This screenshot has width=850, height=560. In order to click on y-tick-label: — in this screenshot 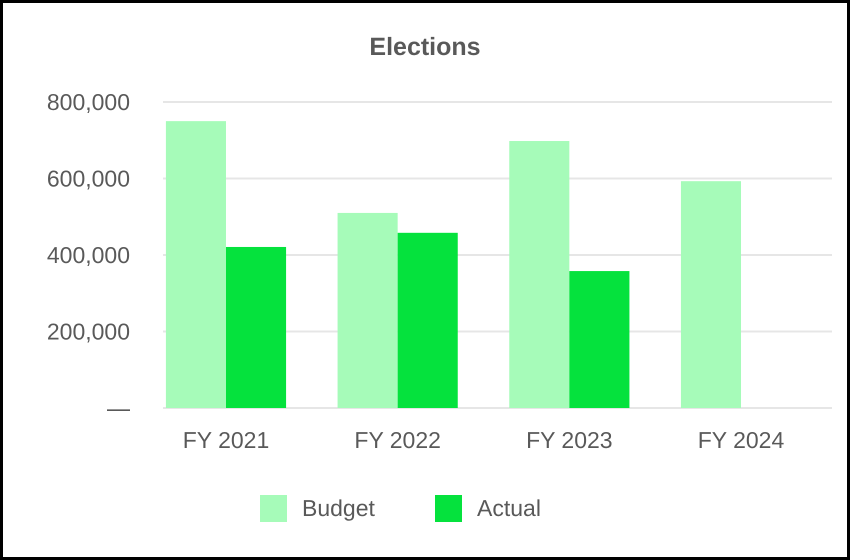, I will do `click(118, 408)`.